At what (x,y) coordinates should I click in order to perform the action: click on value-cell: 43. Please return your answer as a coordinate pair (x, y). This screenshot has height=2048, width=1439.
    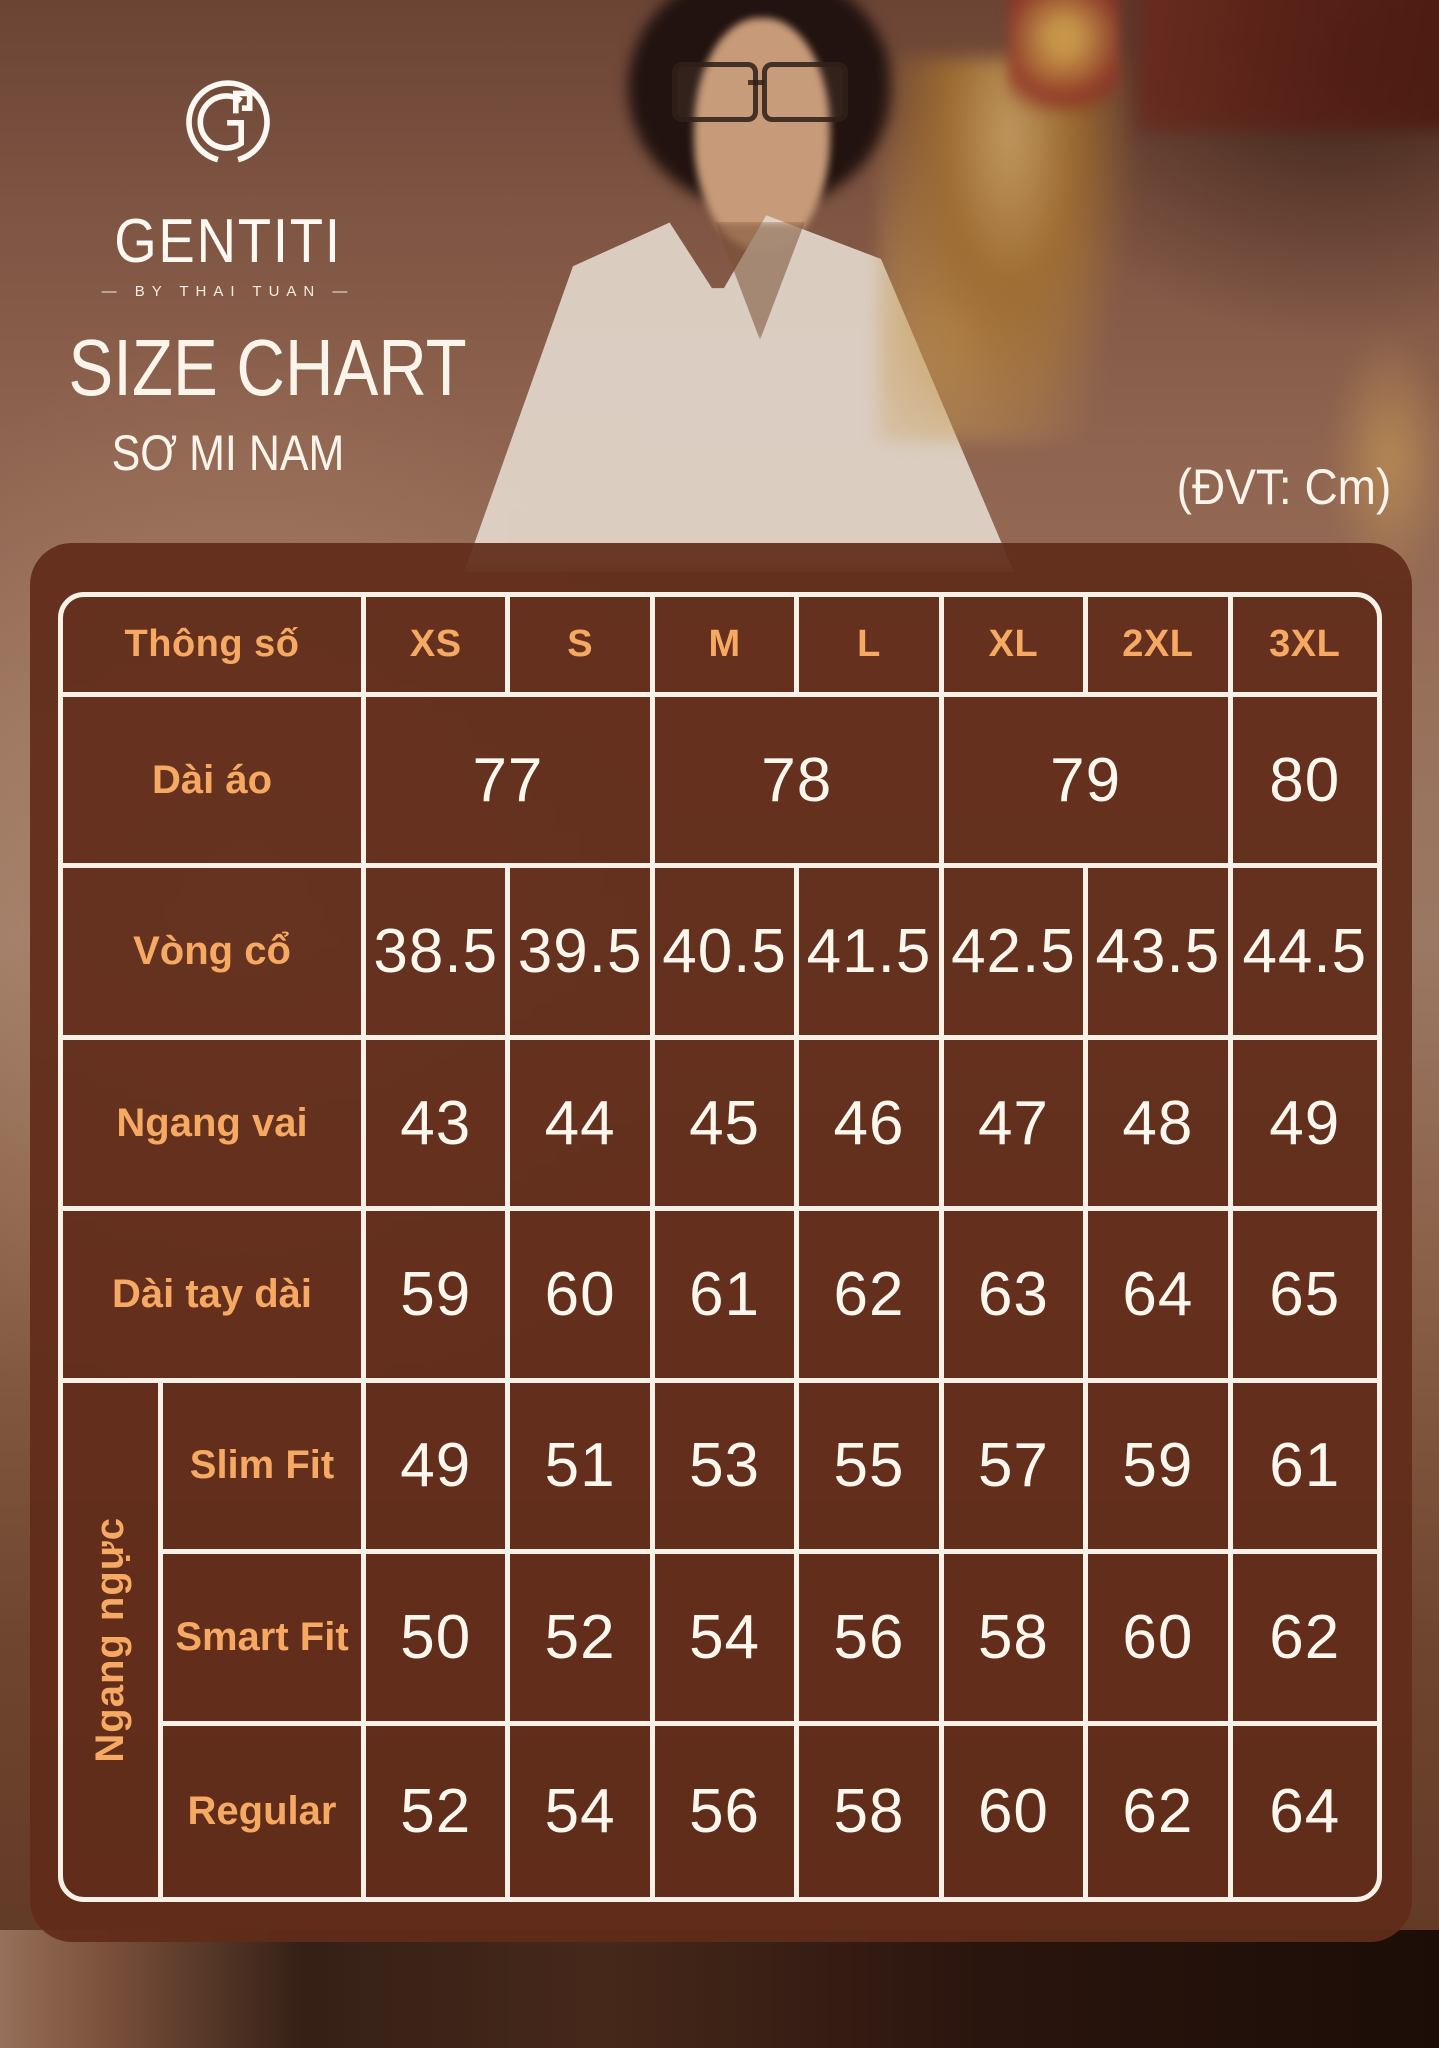
    Looking at the image, I should click on (438, 1125).